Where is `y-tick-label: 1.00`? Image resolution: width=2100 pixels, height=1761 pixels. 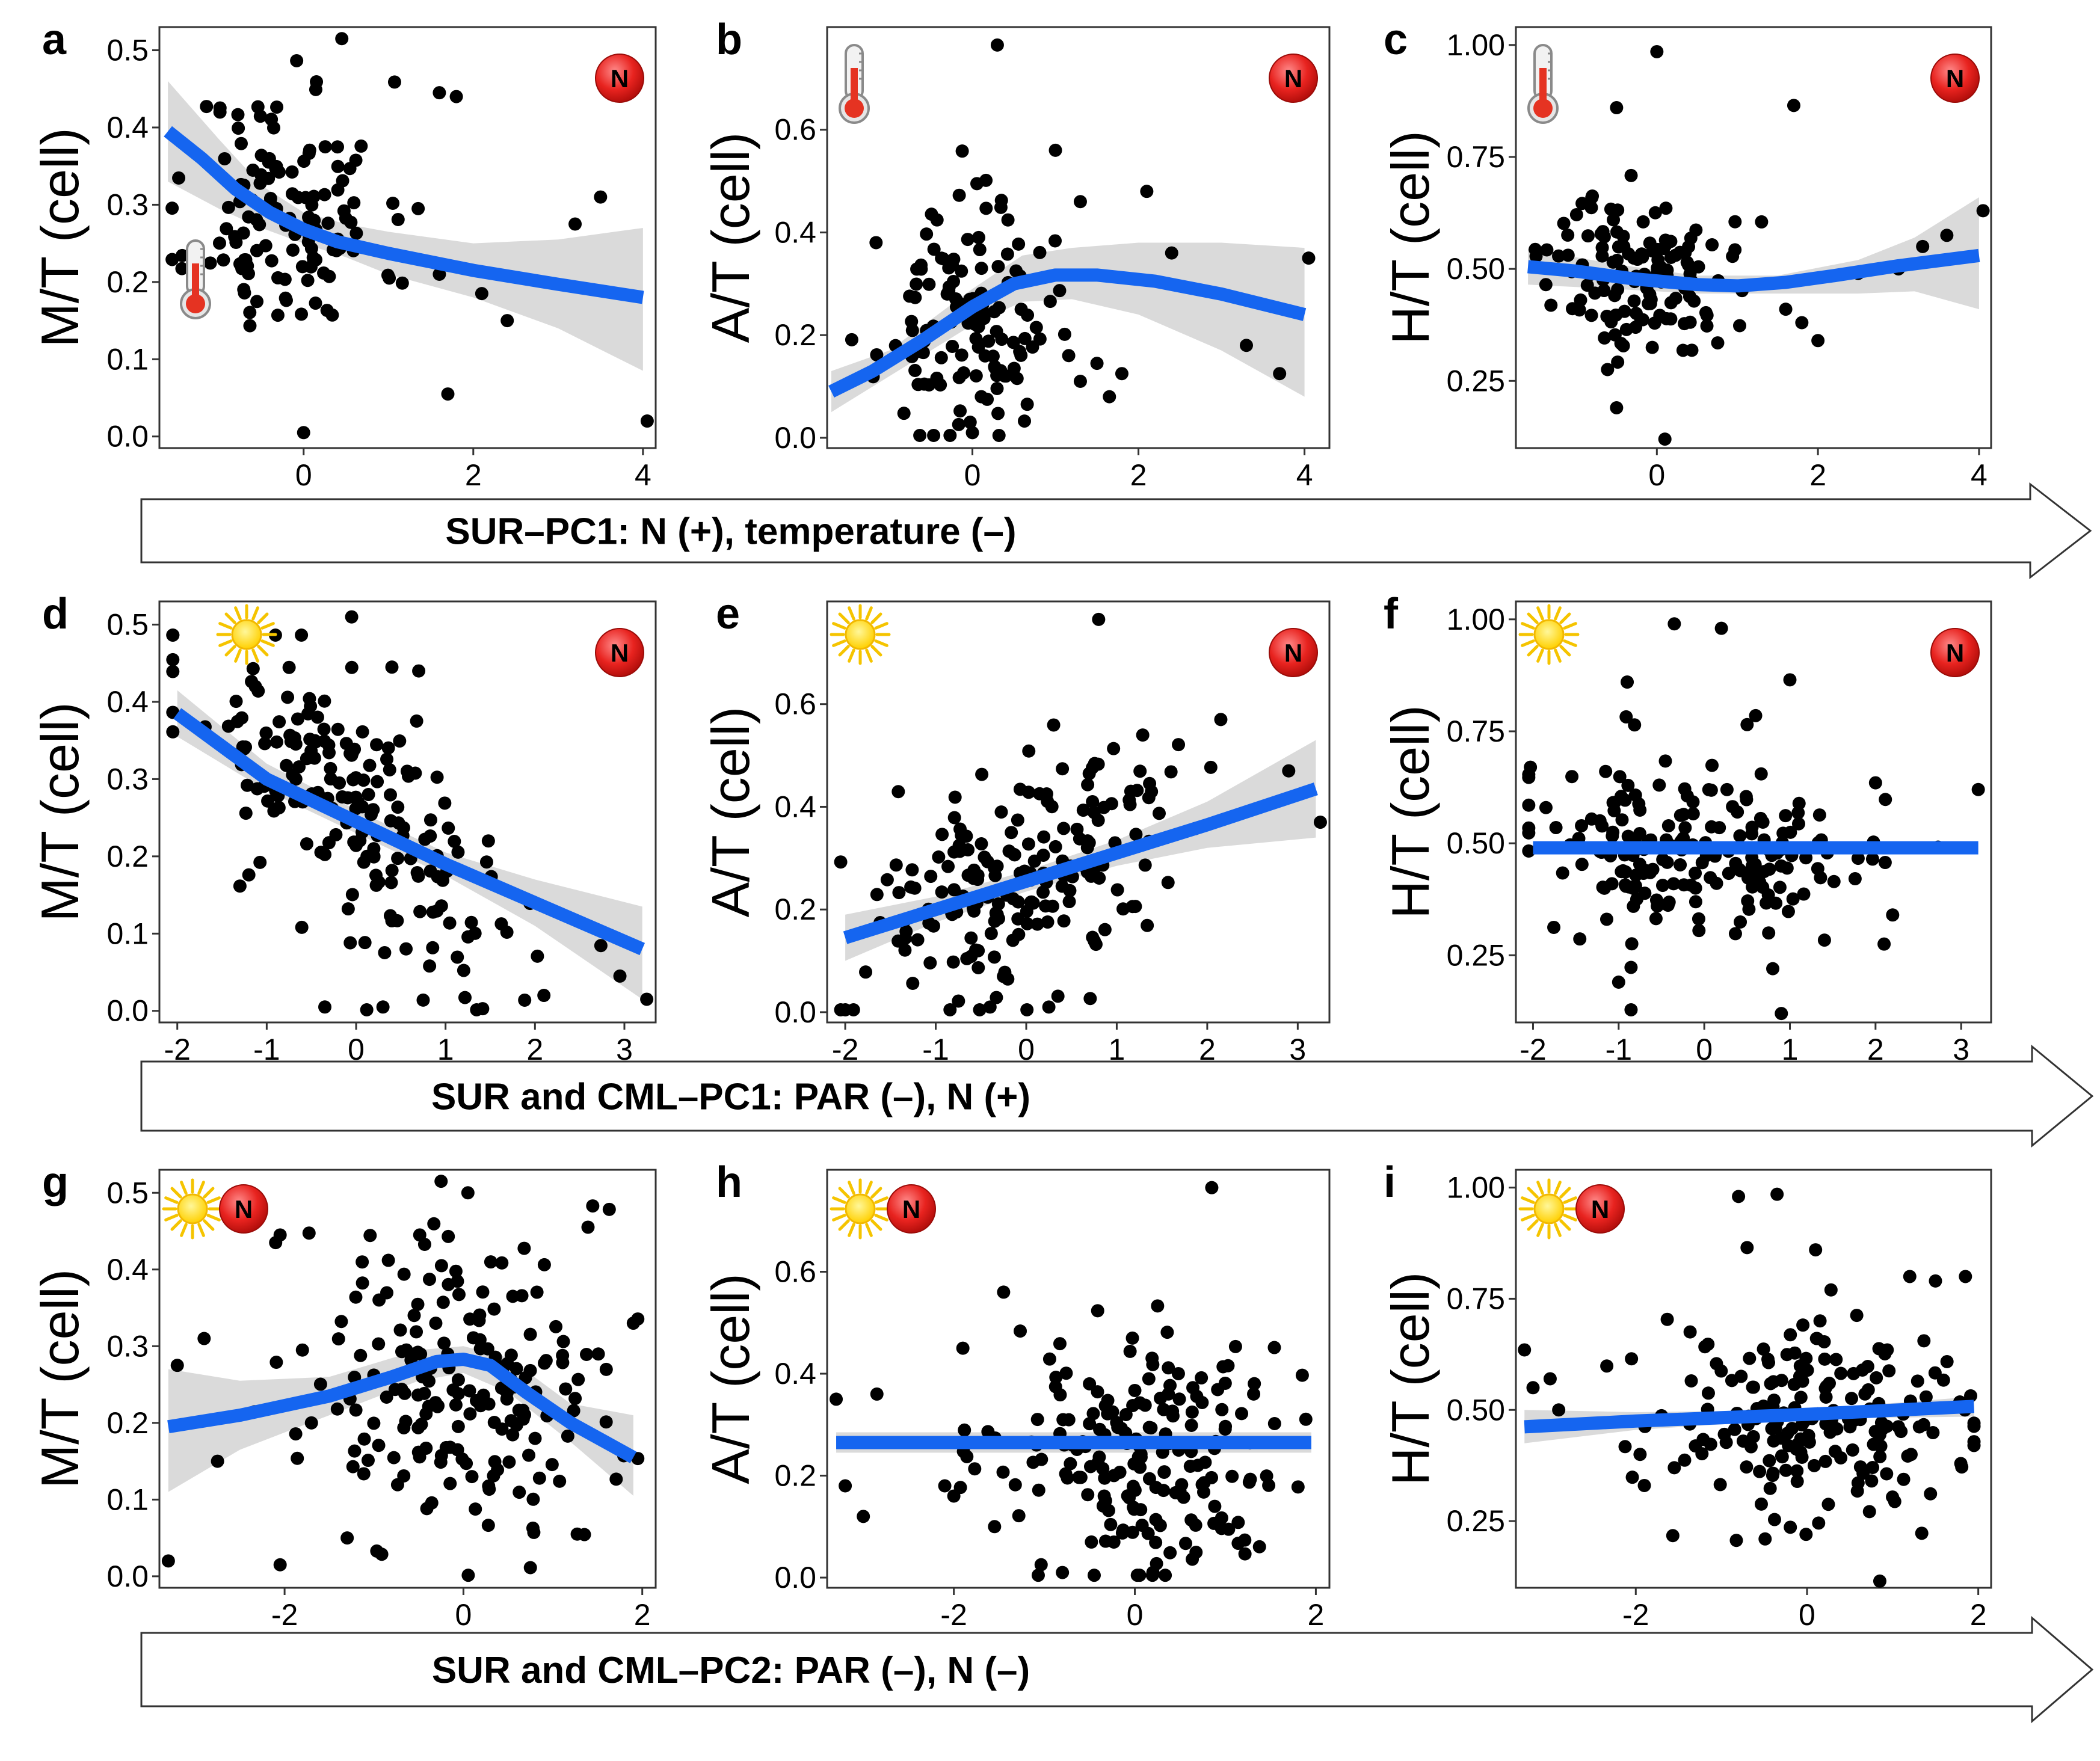 y-tick-label: 1.00 is located at coordinates (1476, 45).